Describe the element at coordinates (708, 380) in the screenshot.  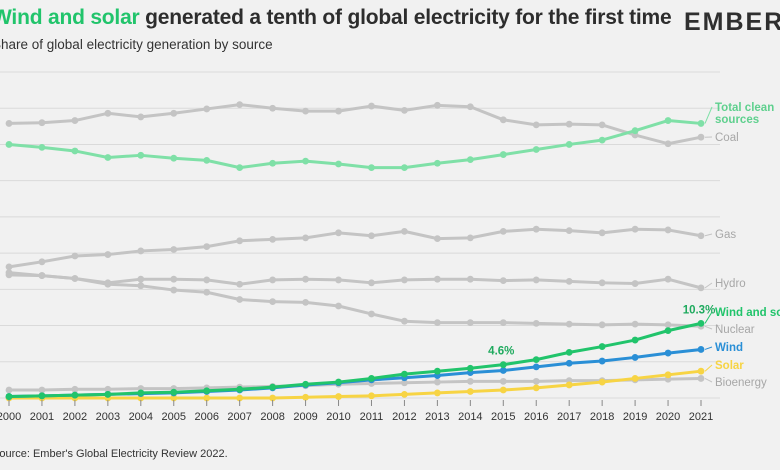
I see `label-connector-bioenergy` at that location.